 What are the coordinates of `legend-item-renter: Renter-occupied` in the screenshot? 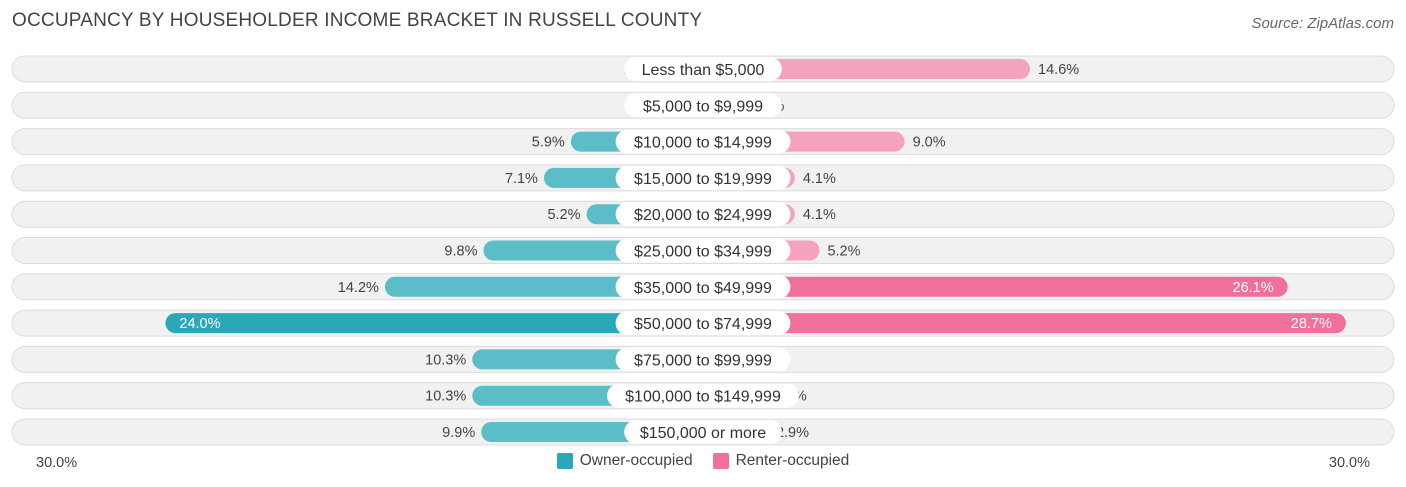 It's located at (781, 461).